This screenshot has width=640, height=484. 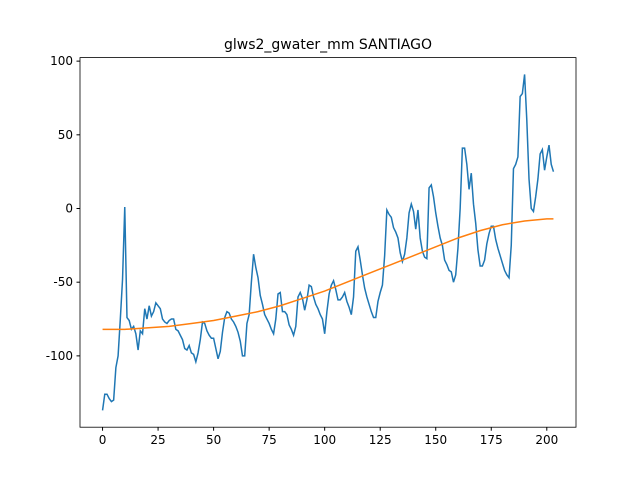 I want to click on x-tick-label: 100, so click(x=324, y=440).